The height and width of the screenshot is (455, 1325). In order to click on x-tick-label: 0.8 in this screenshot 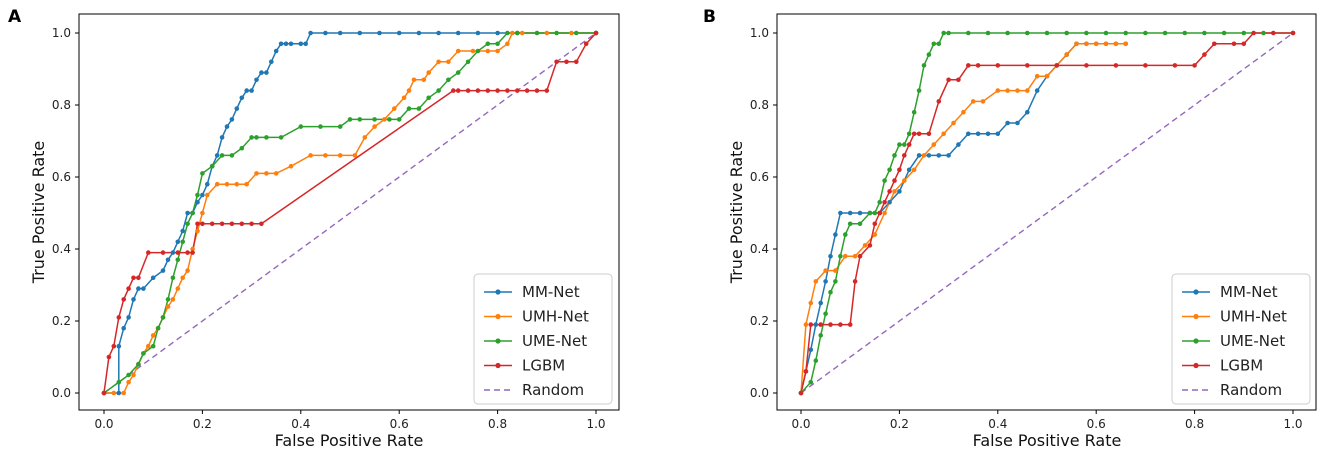, I will do `click(1194, 424)`.